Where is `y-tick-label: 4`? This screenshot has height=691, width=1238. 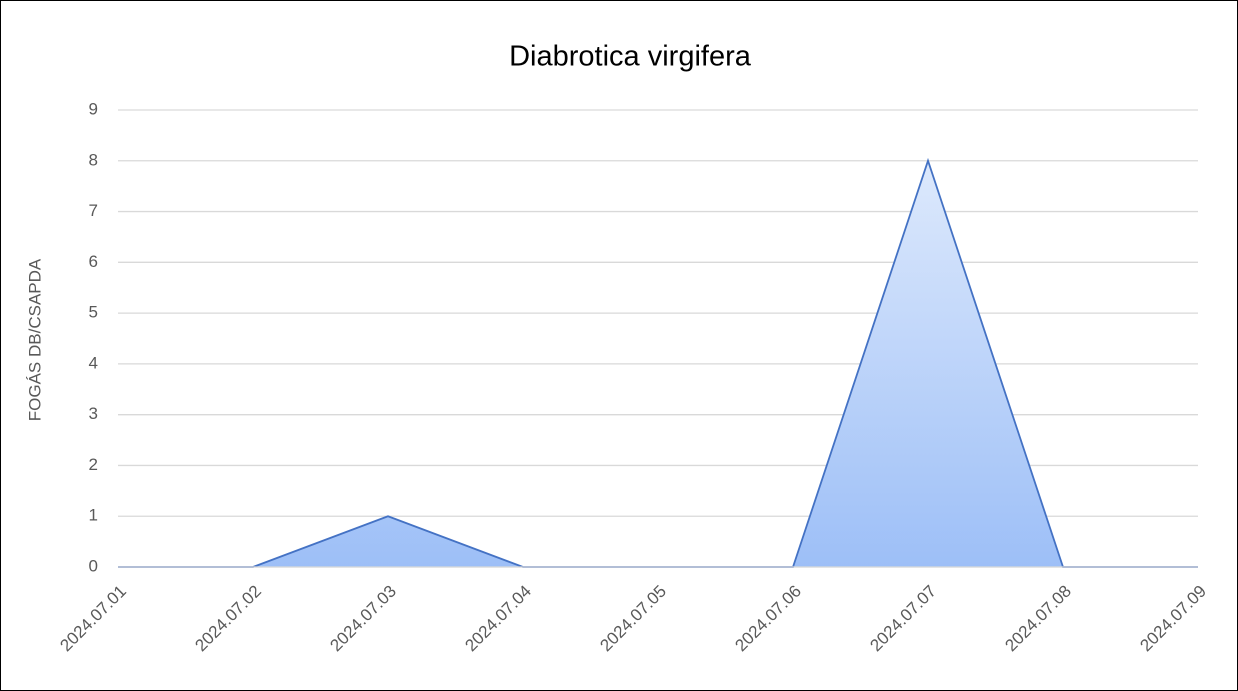 y-tick-label: 4 is located at coordinates (93, 362).